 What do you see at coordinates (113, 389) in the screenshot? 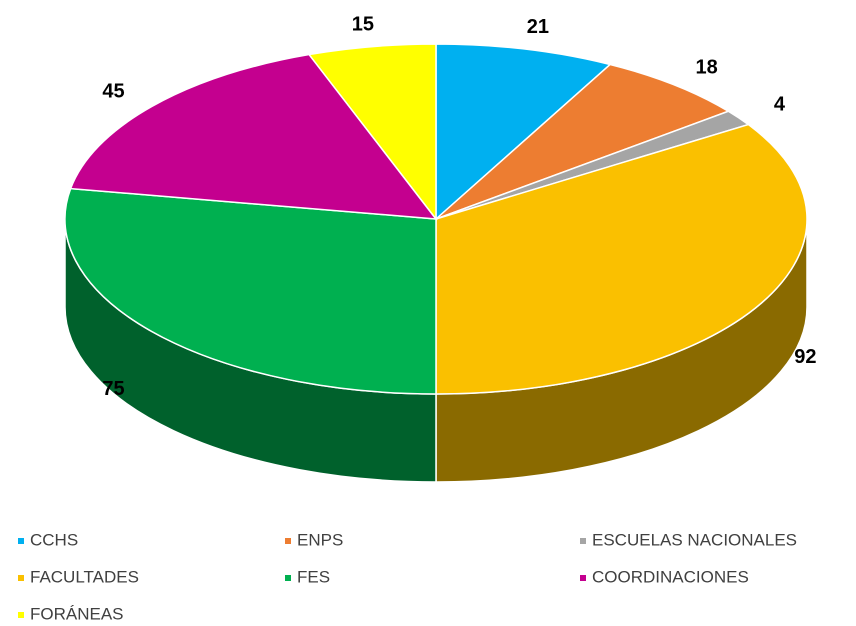
I see `data-label: 75` at bounding box center [113, 389].